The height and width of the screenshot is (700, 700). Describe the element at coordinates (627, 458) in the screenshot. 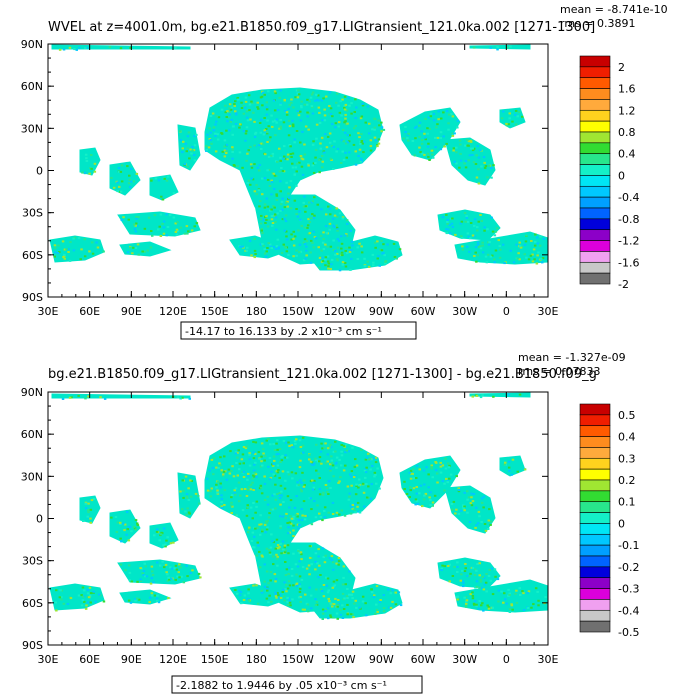

I see `colorbar-label: 0.3` at that location.